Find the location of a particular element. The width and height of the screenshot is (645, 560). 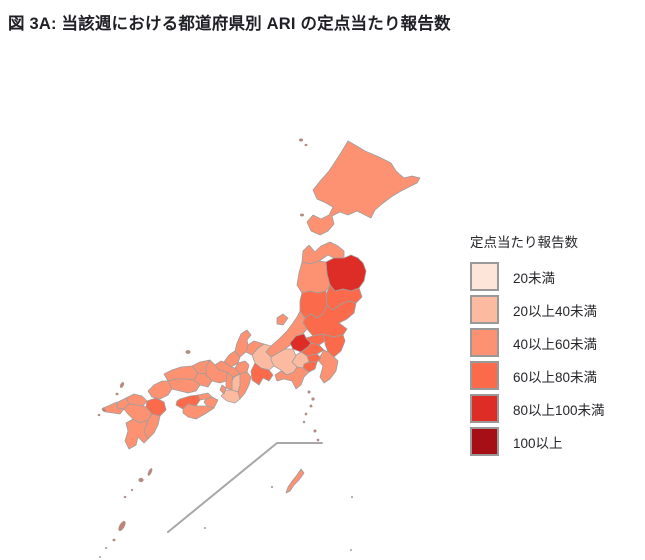

legend-item: 100以上 is located at coordinates (537, 441).